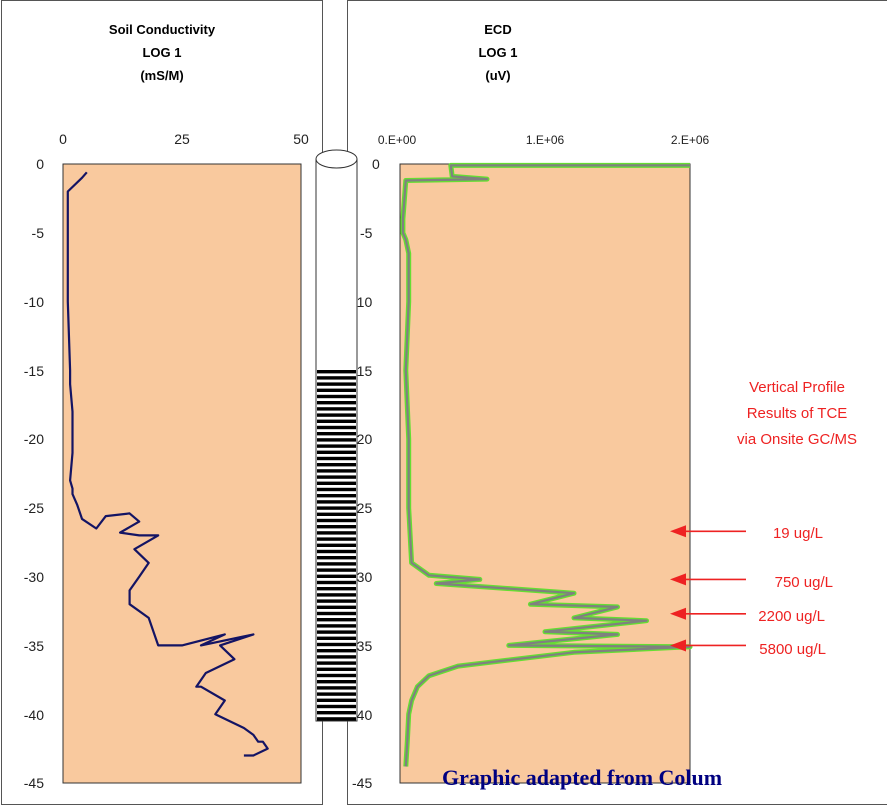 Image resolution: width=887 pixels, height=807 pixels. What do you see at coordinates (38, 233) in the screenshot?
I see `left-y-tick-label: -5` at bounding box center [38, 233].